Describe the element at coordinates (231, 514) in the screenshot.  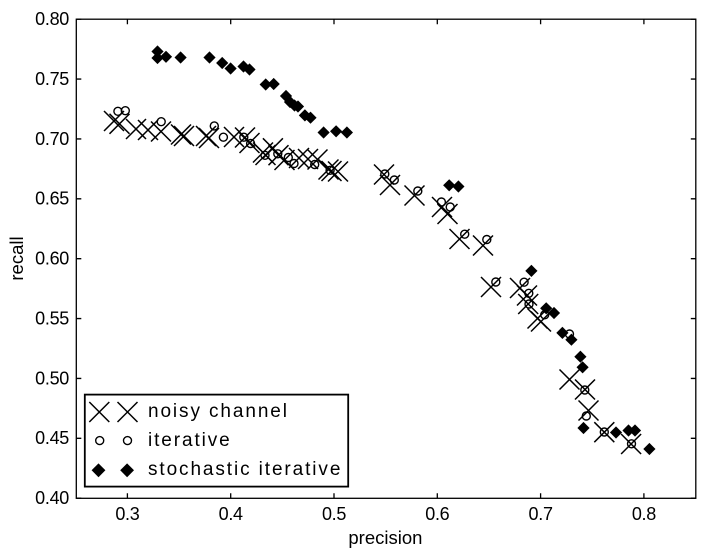
I see `svg-text: 0.4` at that location.